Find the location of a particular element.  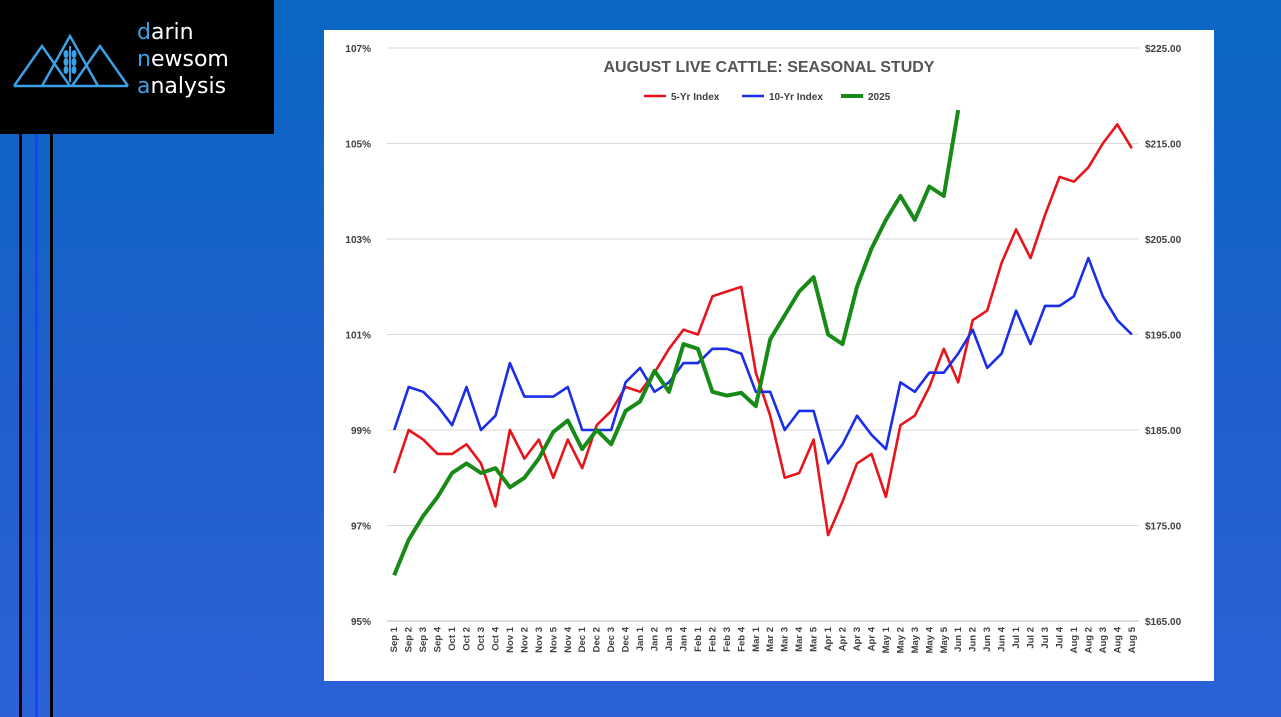

x-tick-label: May 2 is located at coordinates (900, 640).